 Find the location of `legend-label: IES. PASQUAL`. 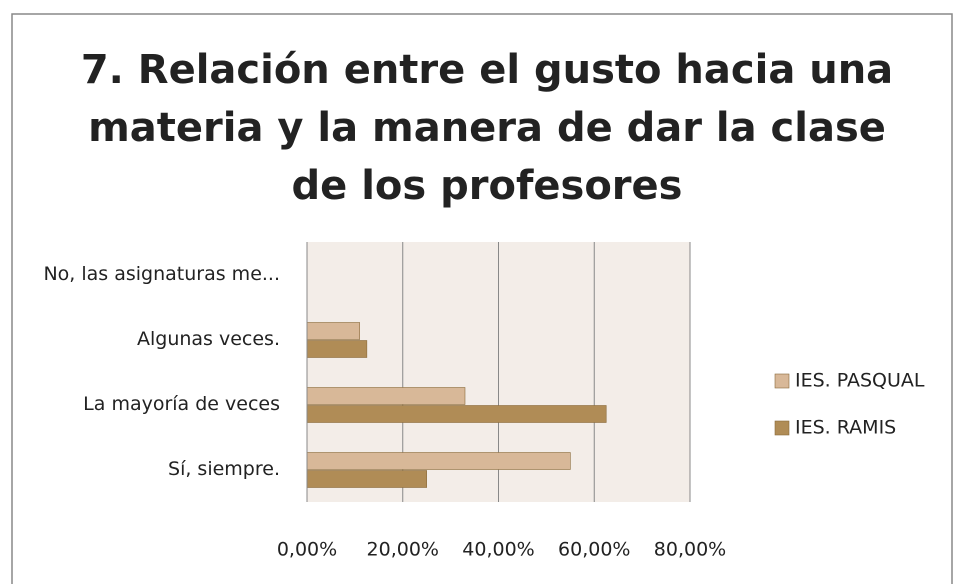

legend-label: IES. PASQUAL is located at coordinates (860, 381).